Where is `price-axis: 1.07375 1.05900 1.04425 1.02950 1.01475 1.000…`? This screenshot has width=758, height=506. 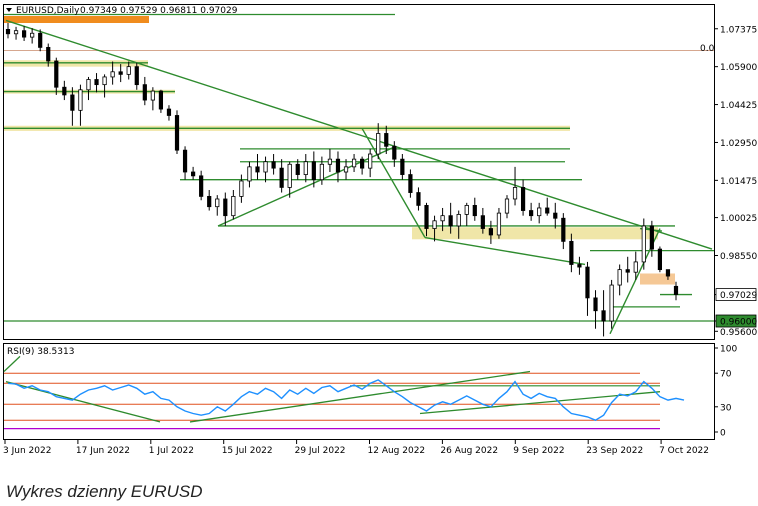
price-axis: 1.07375 1.05900 1.04425 1.02950 1.01475 1.000… is located at coordinates (735, 181).